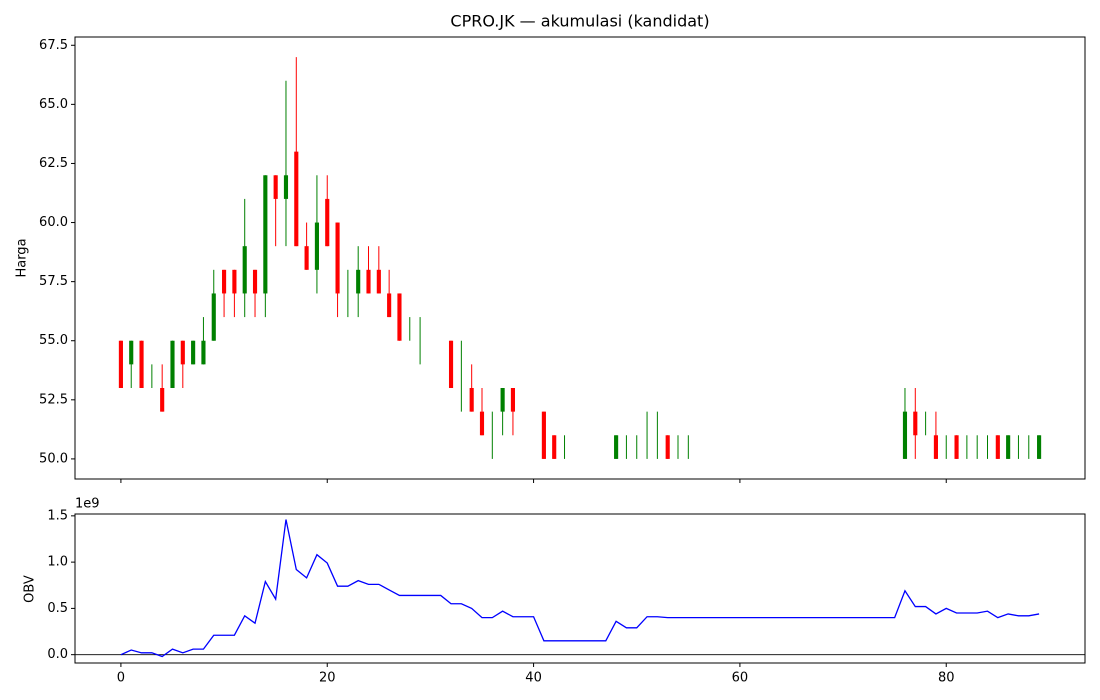  I want to click on chart-title: CPRO.JK — akumulasi (kandidat), so click(579, 21).